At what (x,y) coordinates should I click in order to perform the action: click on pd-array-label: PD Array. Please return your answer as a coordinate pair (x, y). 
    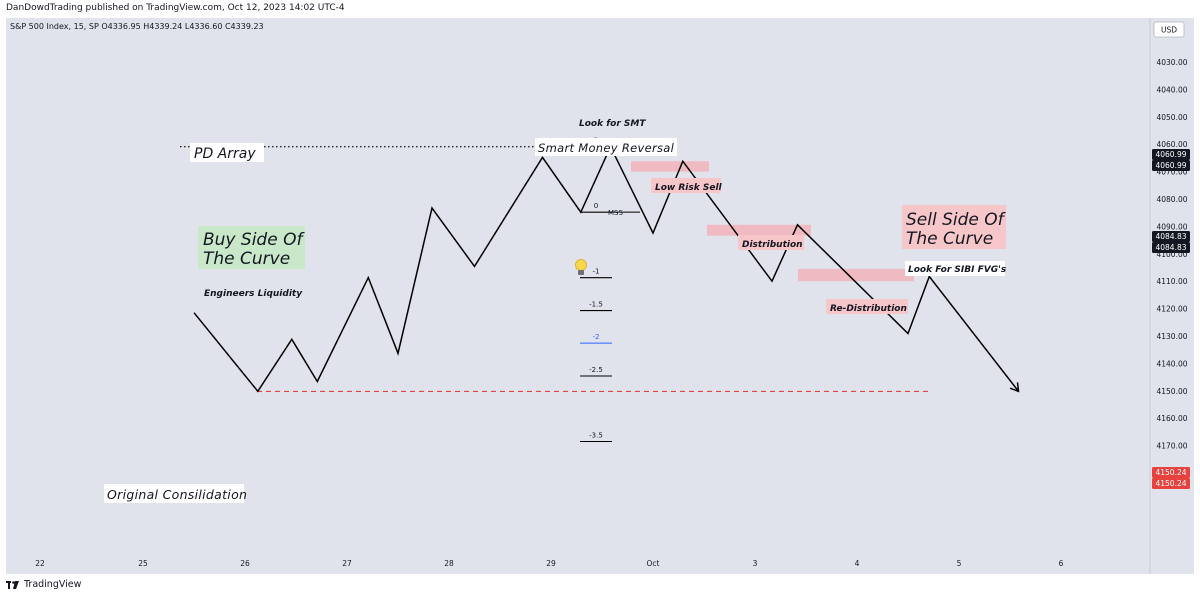
    Looking at the image, I should click on (225, 154).